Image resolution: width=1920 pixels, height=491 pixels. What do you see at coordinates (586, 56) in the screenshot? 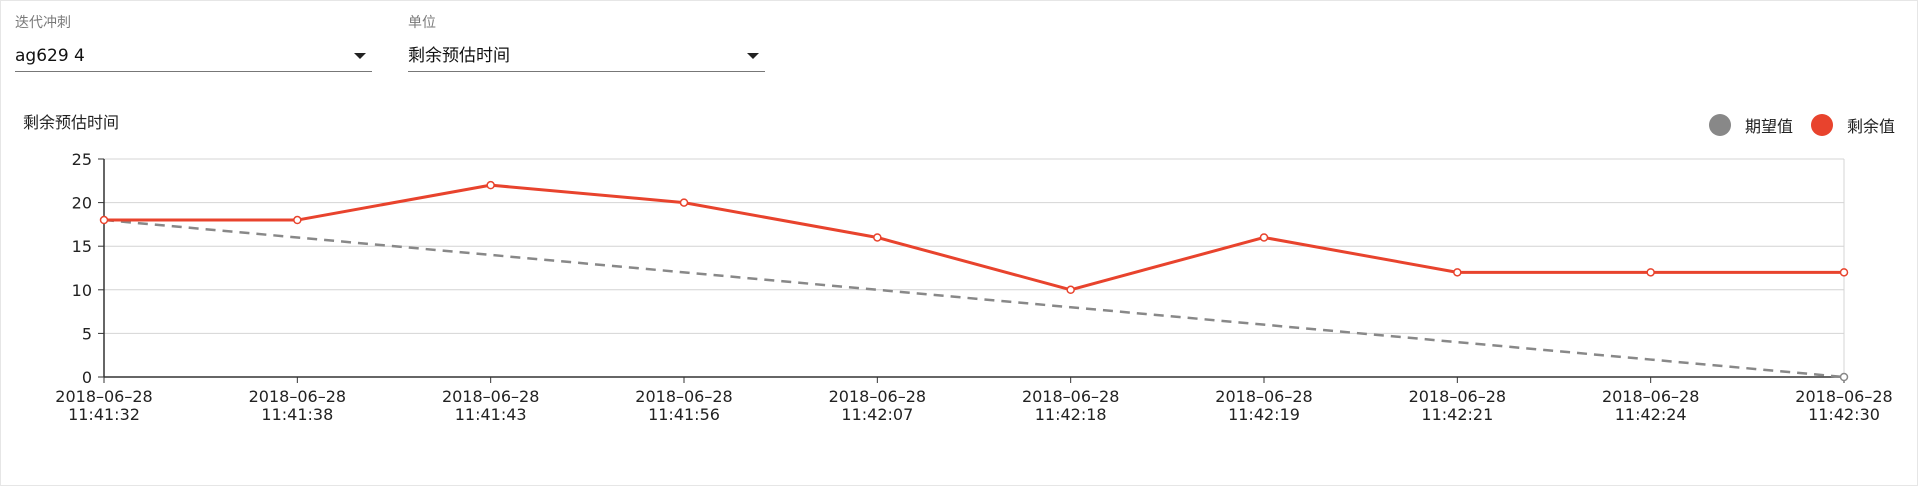
I see `unit-select: 剩余预估时间` at bounding box center [586, 56].